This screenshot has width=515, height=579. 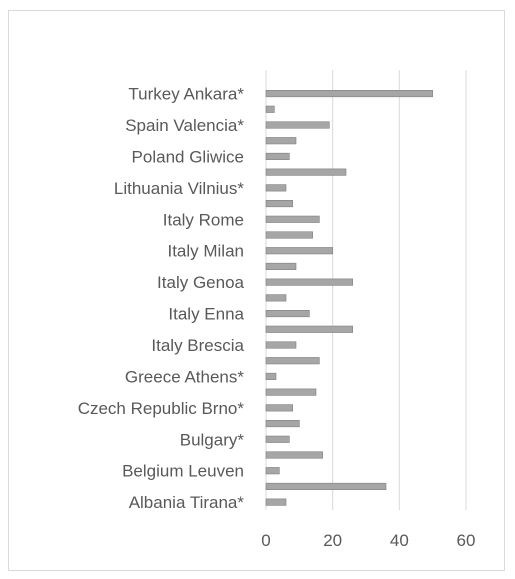 What do you see at coordinates (188, 156) in the screenshot?
I see `category-label: Poland Gliwice` at bounding box center [188, 156].